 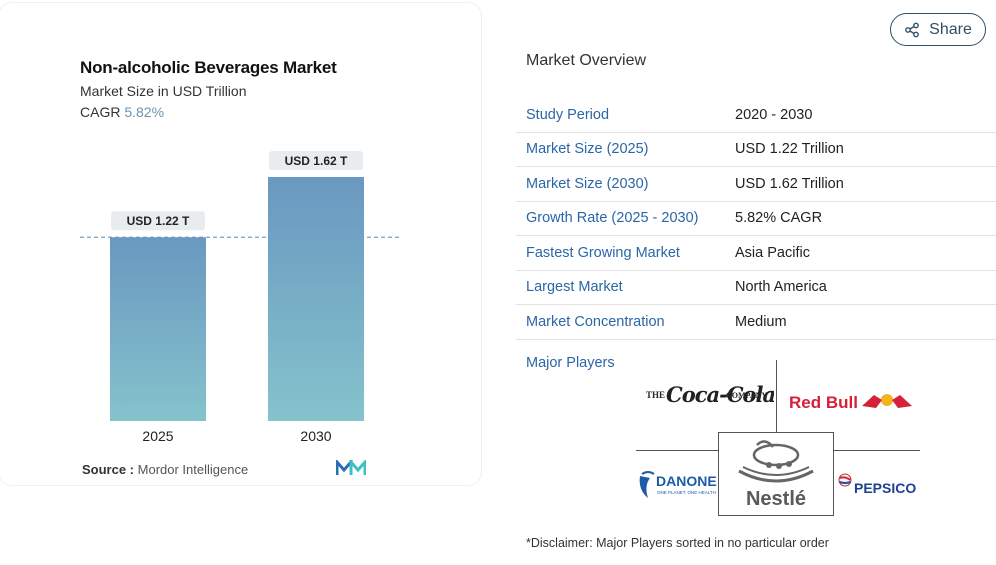 What do you see at coordinates (781, 287) in the screenshot?
I see `overview-value: North America` at bounding box center [781, 287].